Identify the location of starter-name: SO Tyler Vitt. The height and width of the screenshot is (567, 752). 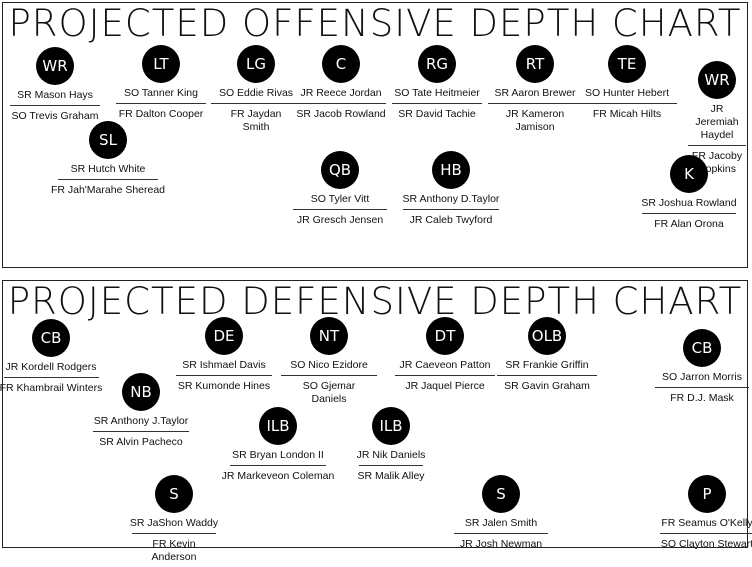
(340, 199).